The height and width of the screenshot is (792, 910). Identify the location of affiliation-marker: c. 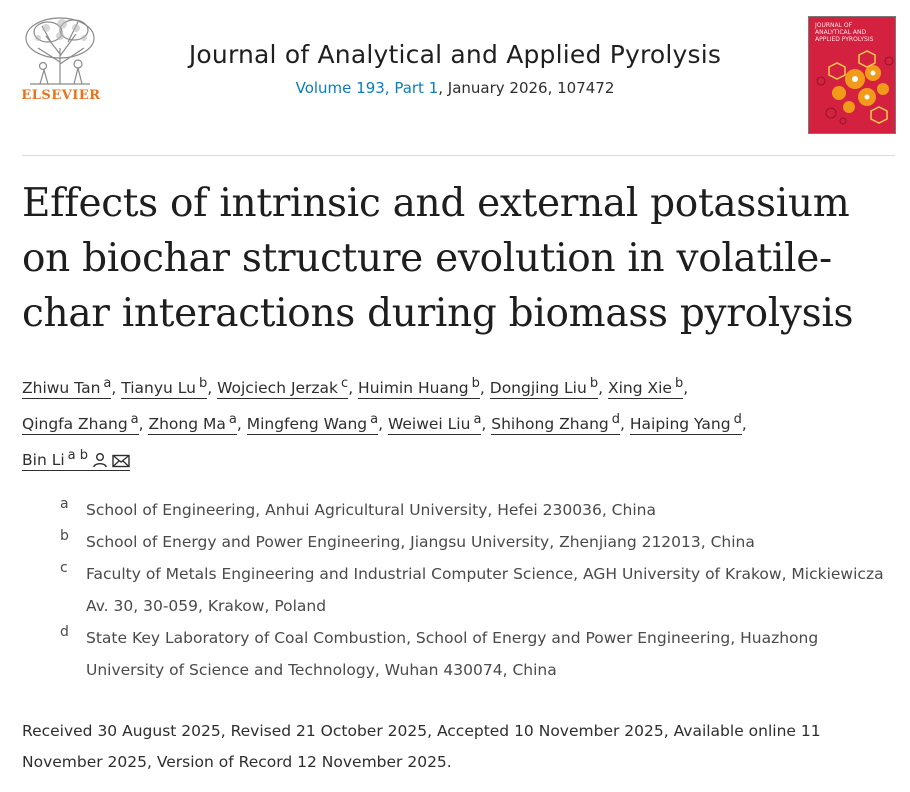
(345, 383).